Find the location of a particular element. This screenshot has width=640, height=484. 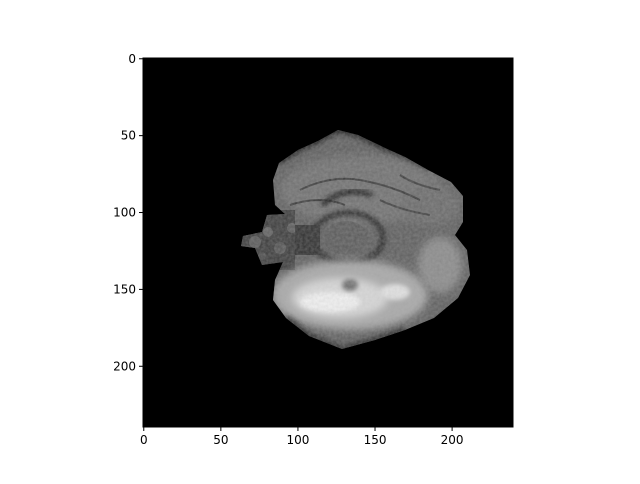

y-axis-ticks: 0 50 100 150 200 is located at coordinates (128, 212).